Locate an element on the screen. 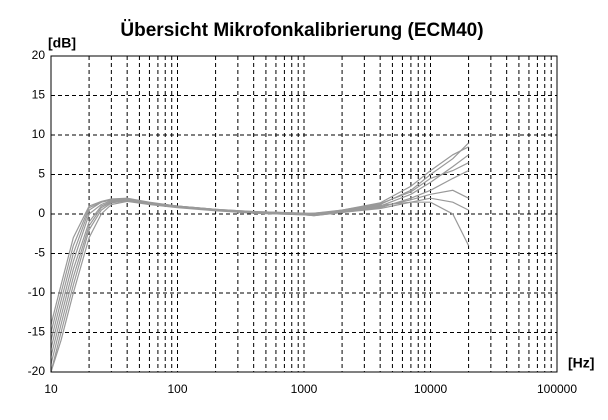 The height and width of the screenshot is (420, 608). x-tick-label: 1000 is located at coordinates (304, 389).